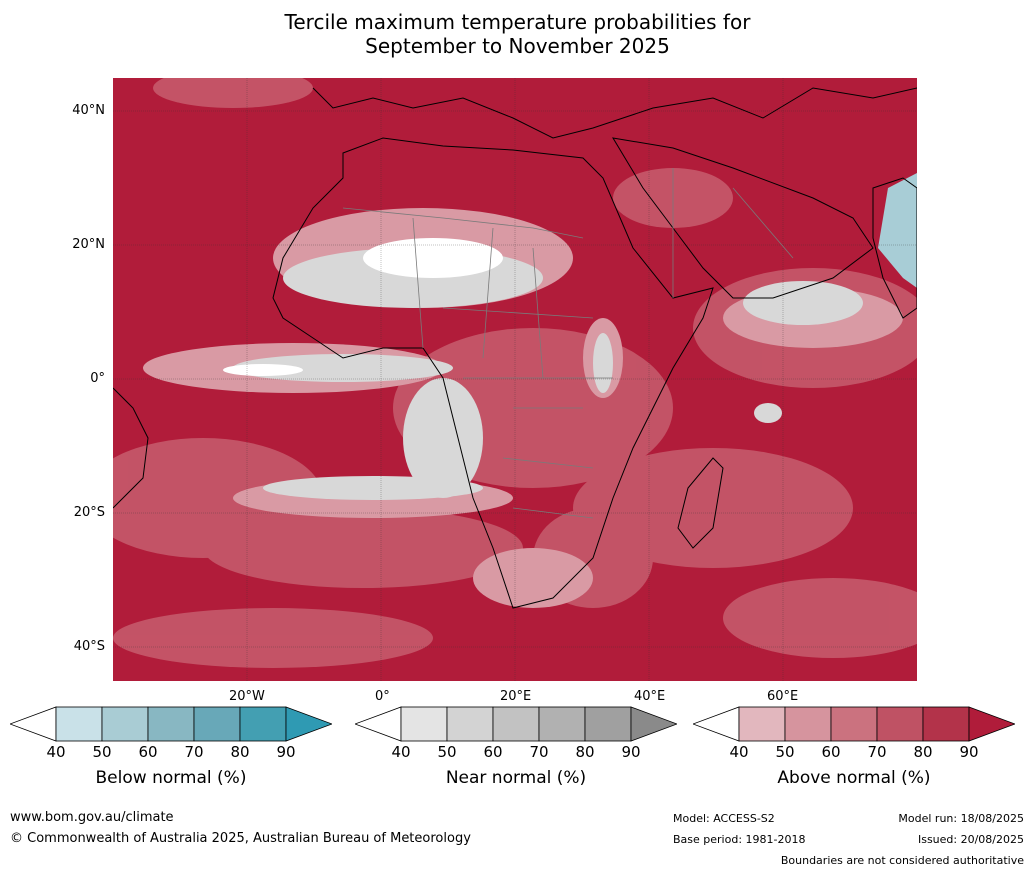 This screenshot has height=873, width=1035. I want to click on lat-label-20n: 20°N, so click(88, 244).